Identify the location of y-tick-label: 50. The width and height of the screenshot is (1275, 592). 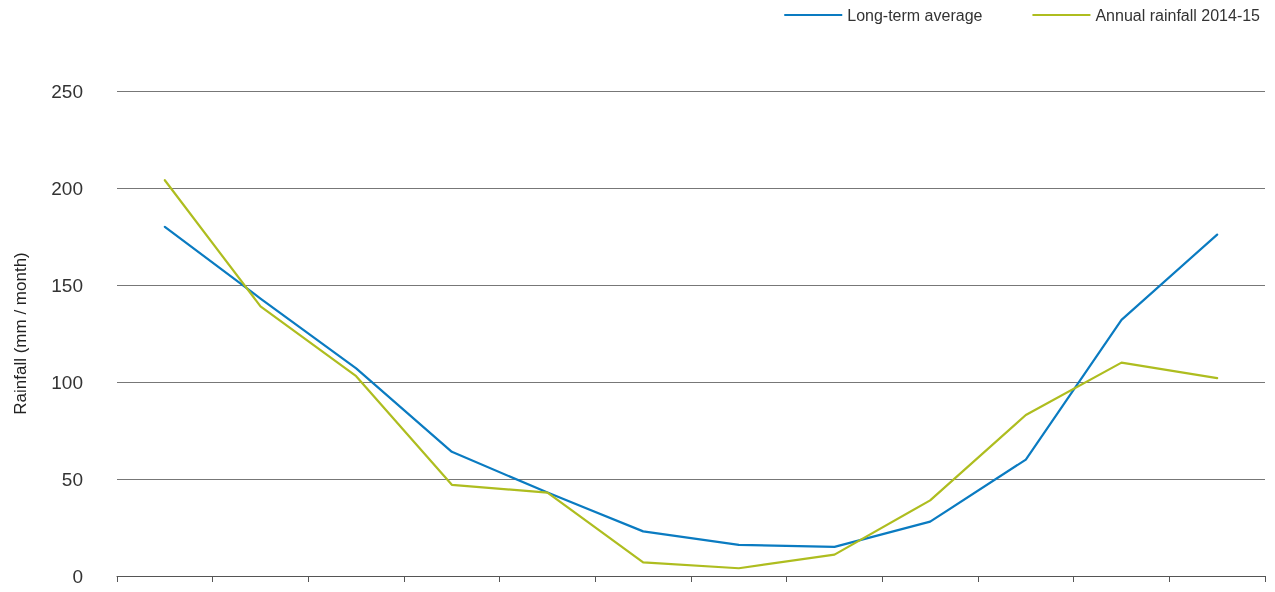
(72, 479).